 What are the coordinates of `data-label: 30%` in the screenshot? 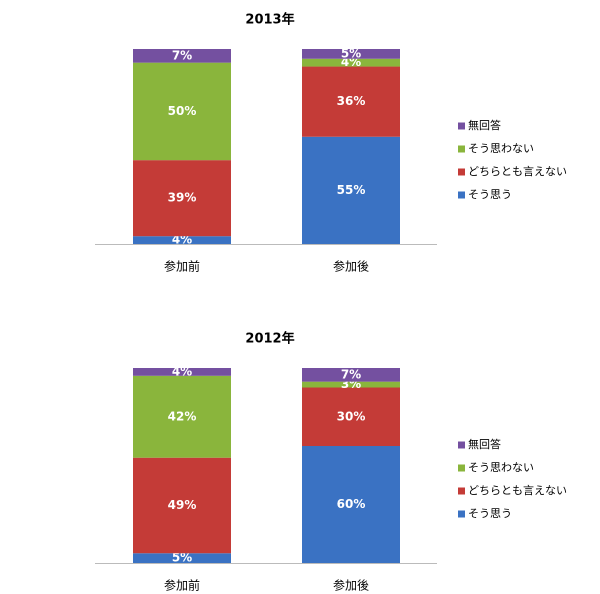 It's located at (351, 416).